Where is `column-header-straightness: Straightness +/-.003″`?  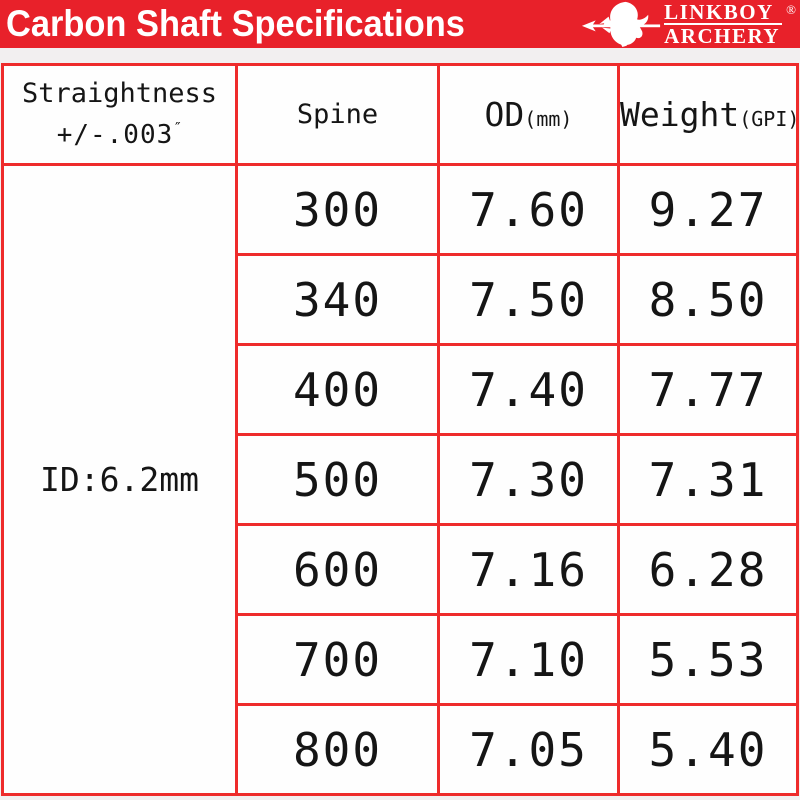
column-header-straightness: Straightness +/-.003″ is located at coordinates (119, 114).